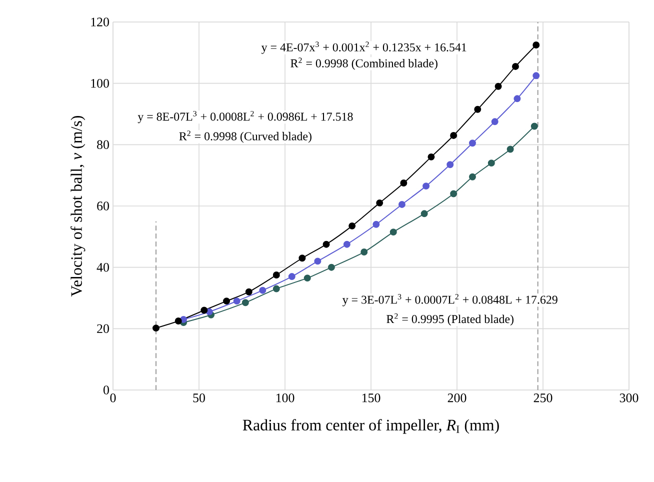 This screenshot has height=482, width=654. Describe the element at coordinates (78, 206) in the screenshot. I see `y-axis-title: Velocity of shot ball, v (m/s)` at that location.